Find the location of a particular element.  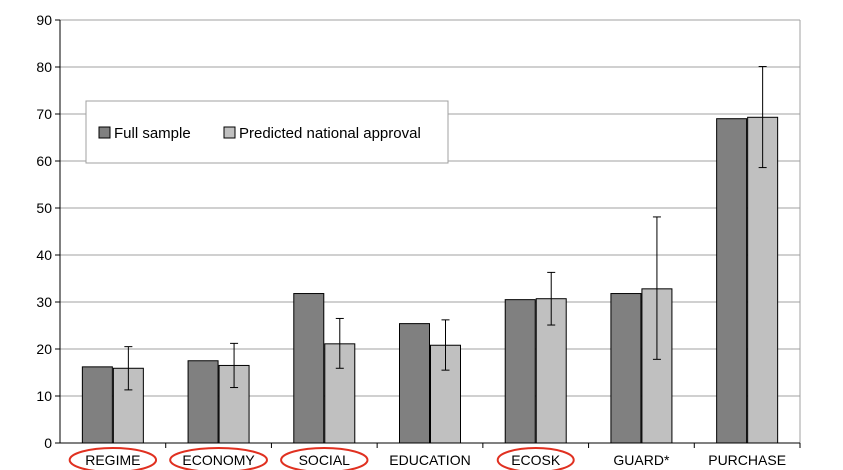

highlight-circle-ecosk is located at coordinates (535, 458).